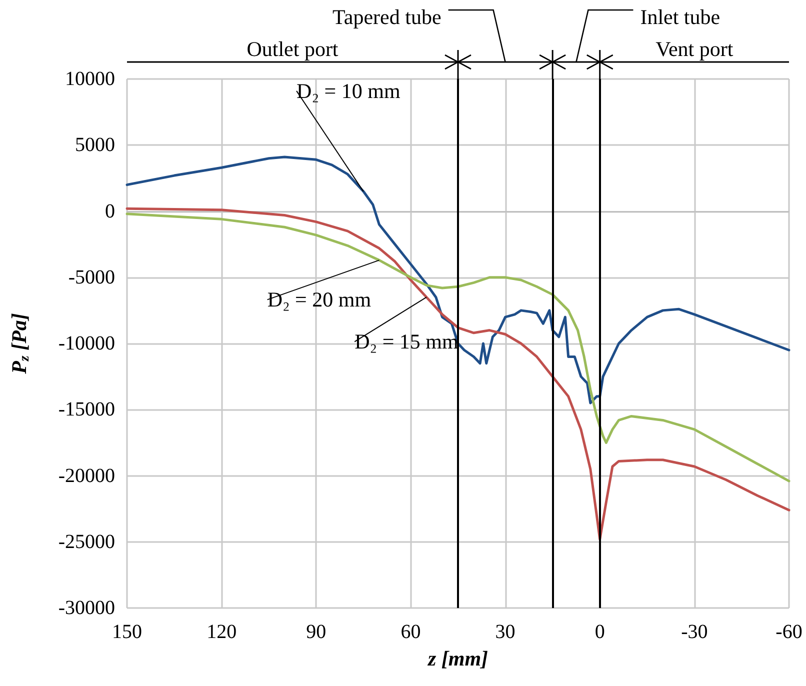 This screenshot has width=806, height=686. What do you see at coordinates (91, 277) in the screenshot?
I see `y-tick-label: -5000` at bounding box center [91, 277].